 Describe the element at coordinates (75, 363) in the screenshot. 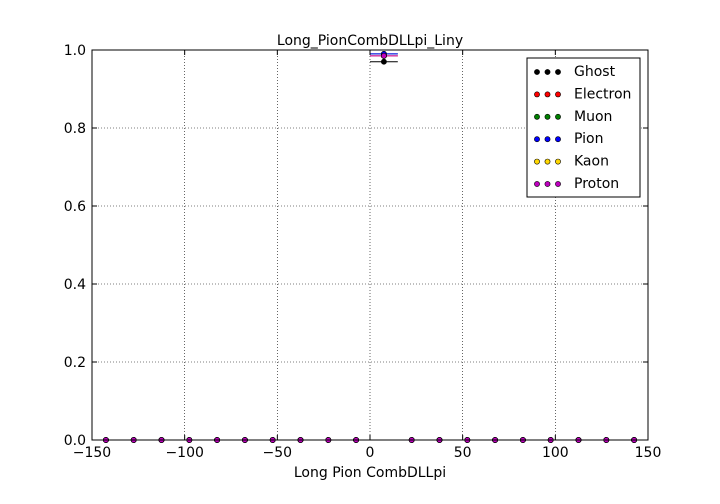

I see `y-tick-label: 0.2` at that location.